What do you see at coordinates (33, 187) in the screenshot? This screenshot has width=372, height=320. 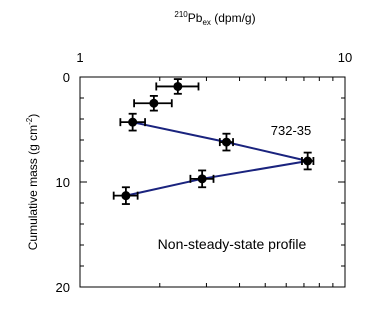 I see `y-axis-title-prefix: Cumulative mass (g cm` at bounding box center [33, 187].